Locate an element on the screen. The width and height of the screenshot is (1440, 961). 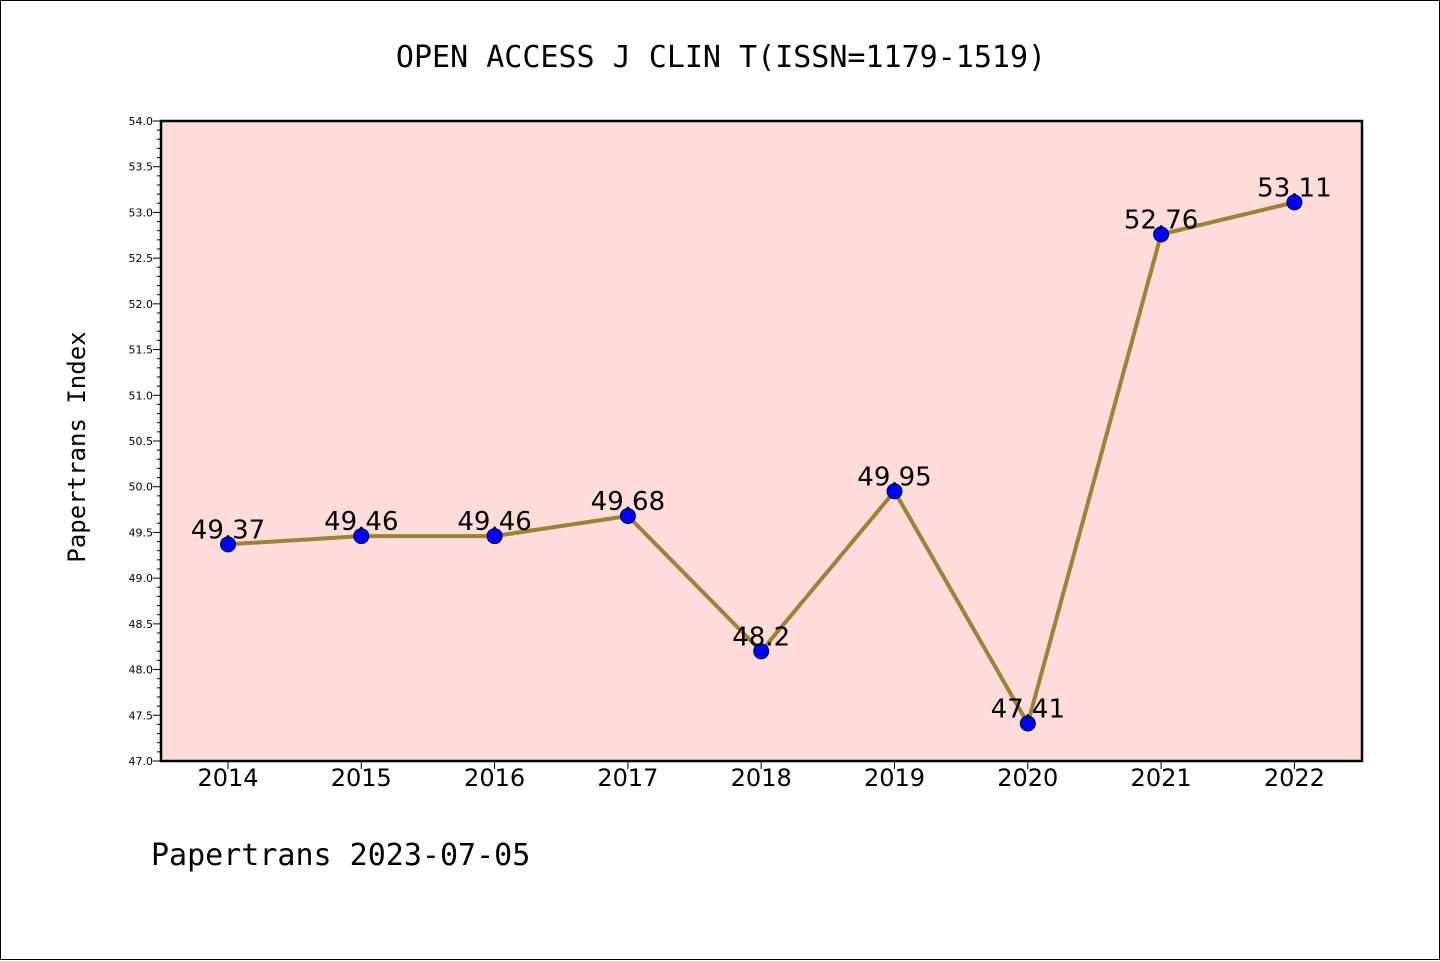
data-label: 49.68 is located at coordinates (628, 502).